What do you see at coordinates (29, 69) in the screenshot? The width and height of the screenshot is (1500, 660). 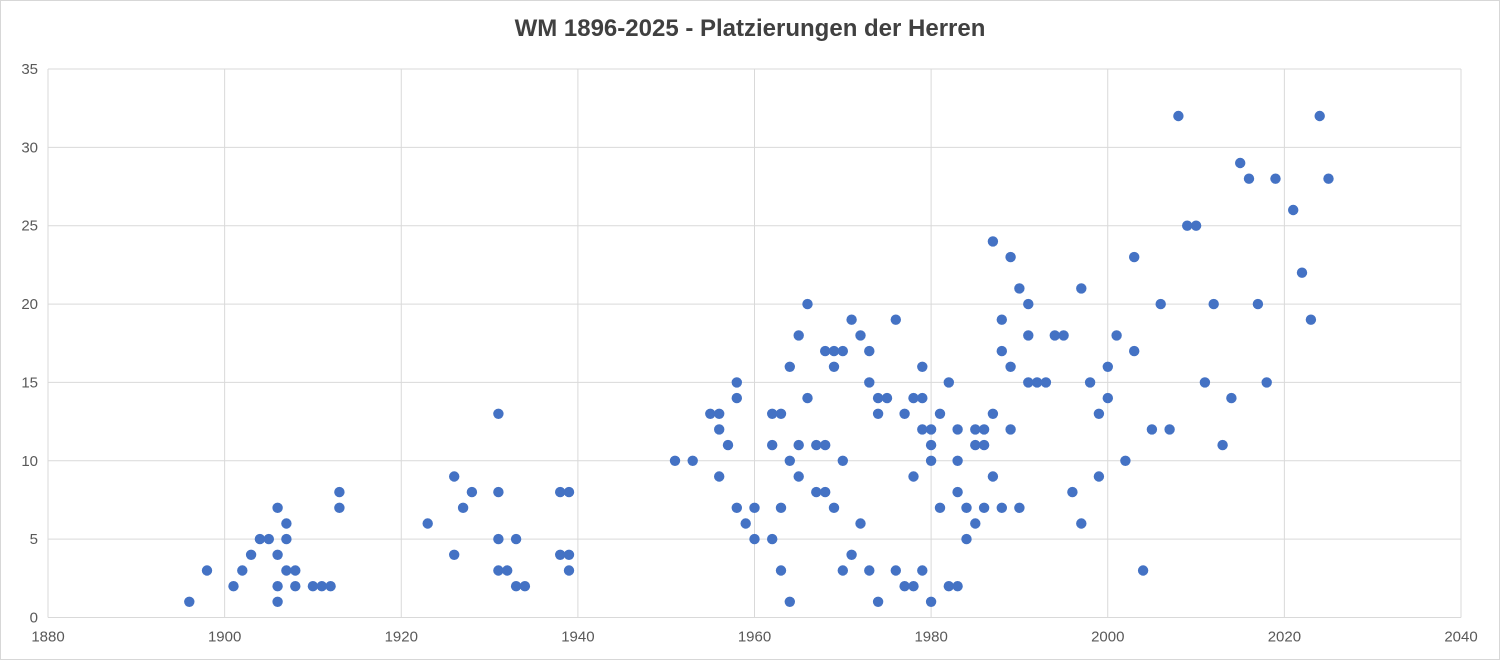 I see `y-tick-label: 35` at bounding box center [29, 69].